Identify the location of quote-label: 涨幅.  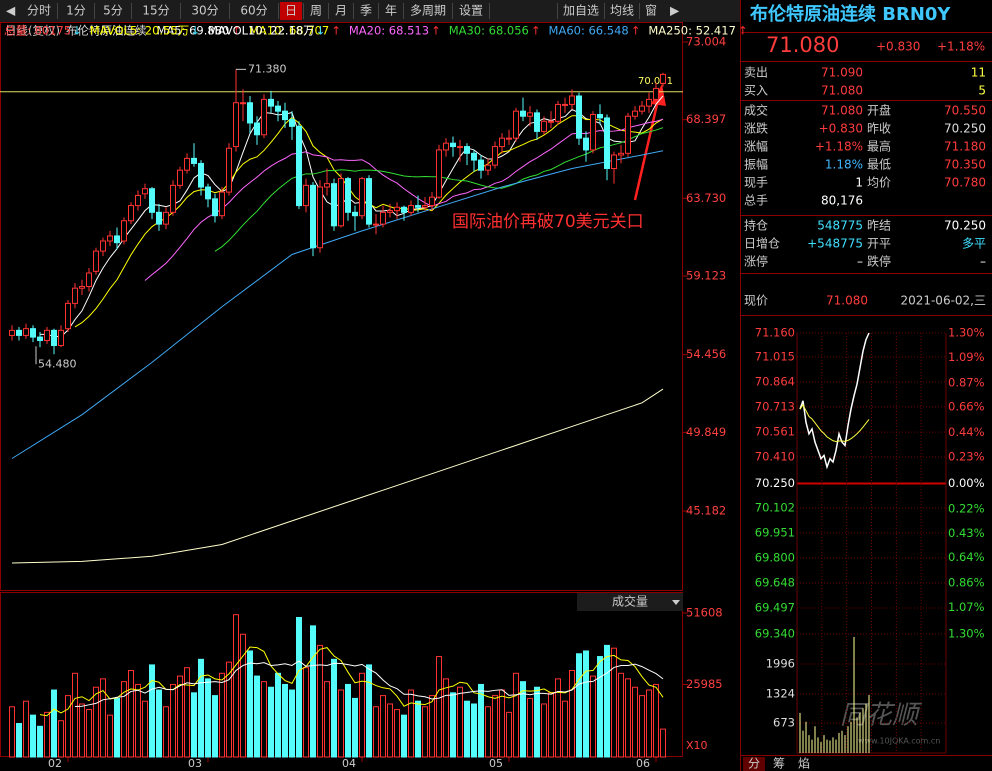
(756, 146).